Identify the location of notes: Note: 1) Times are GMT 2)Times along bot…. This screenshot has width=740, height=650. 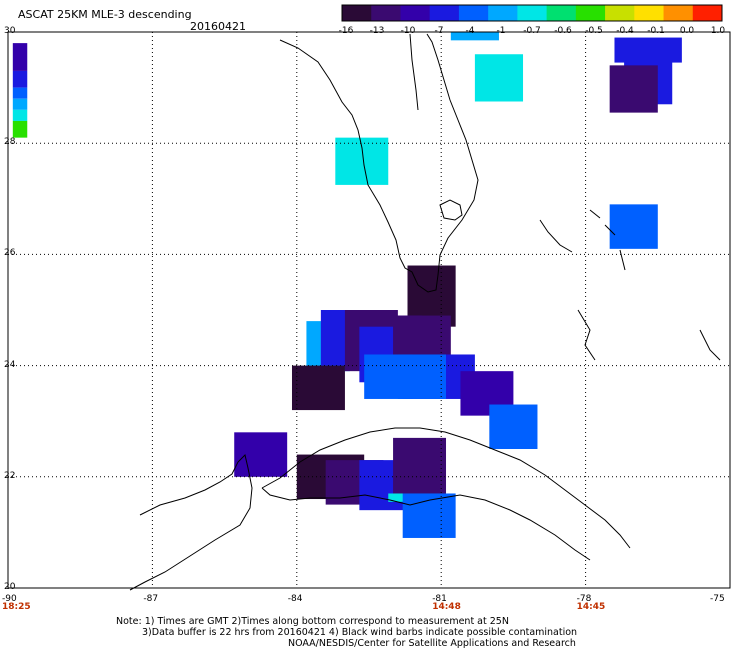
(343, 632).